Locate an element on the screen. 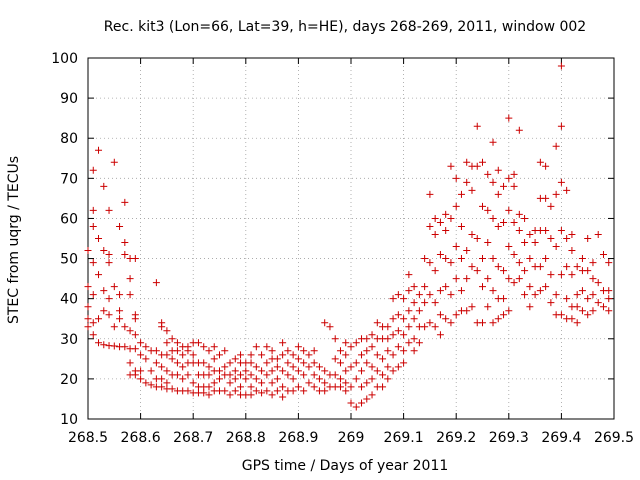 This screenshot has height=480, width=640. y-tick-label: 80 is located at coordinates (69, 139).